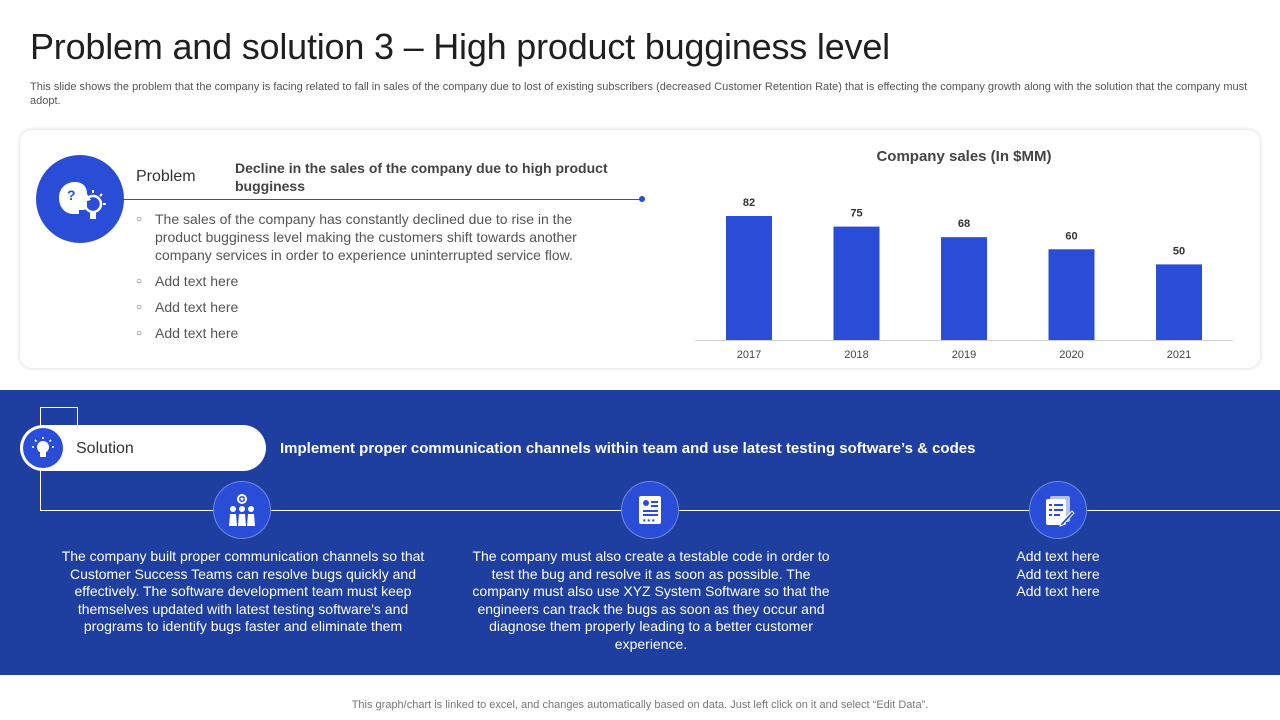 Image resolution: width=1280 pixels, height=720 pixels. I want to click on chart-tick-label: 2021, so click(1179, 355).